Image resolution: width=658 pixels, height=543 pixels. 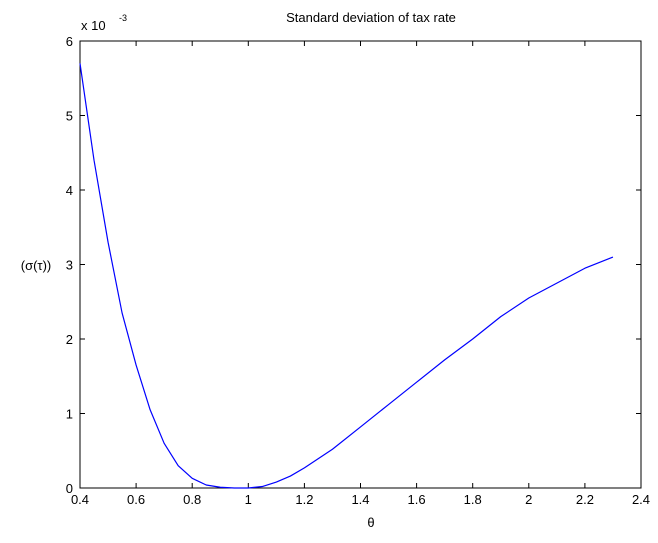 What do you see at coordinates (69, 116) in the screenshot?
I see `y-tick-label: 5` at bounding box center [69, 116].